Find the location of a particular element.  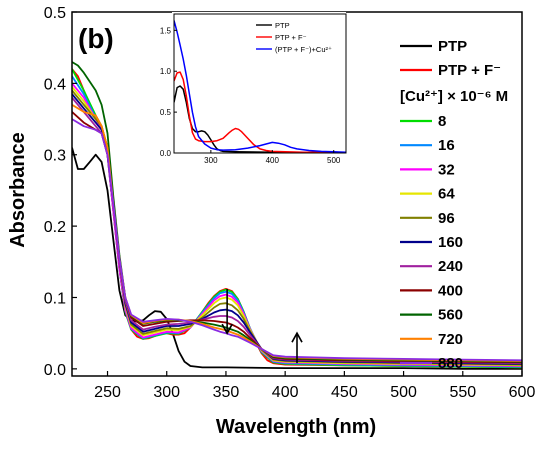

inset-y-tick-label: 1.5 is located at coordinates (166, 30).